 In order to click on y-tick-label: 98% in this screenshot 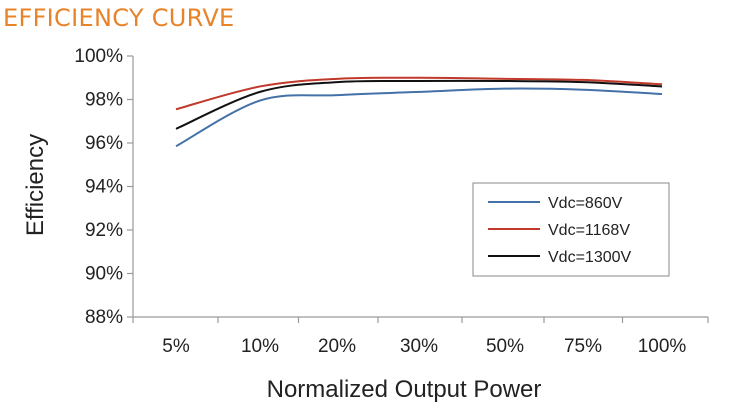, I will do `click(104, 100)`.